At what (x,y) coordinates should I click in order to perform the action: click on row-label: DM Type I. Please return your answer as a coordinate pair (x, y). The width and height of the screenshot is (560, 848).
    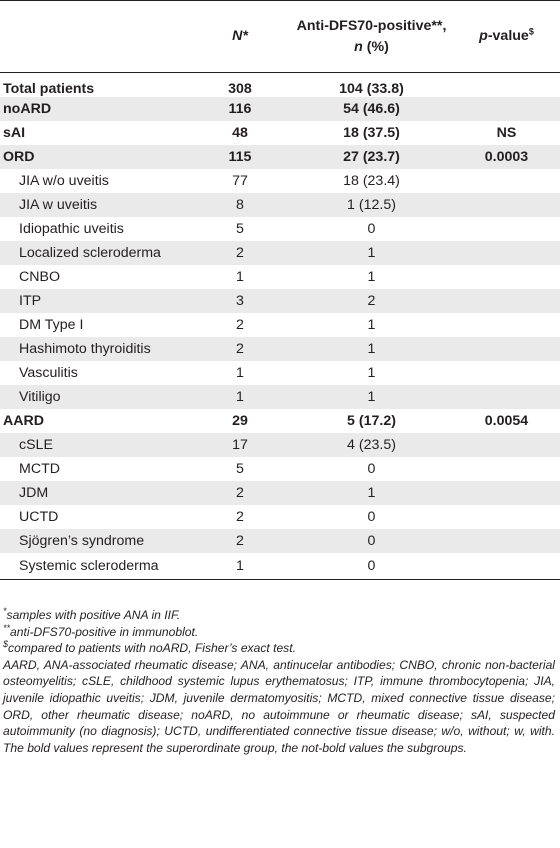
    Looking at the image, I should click on (51, 325).